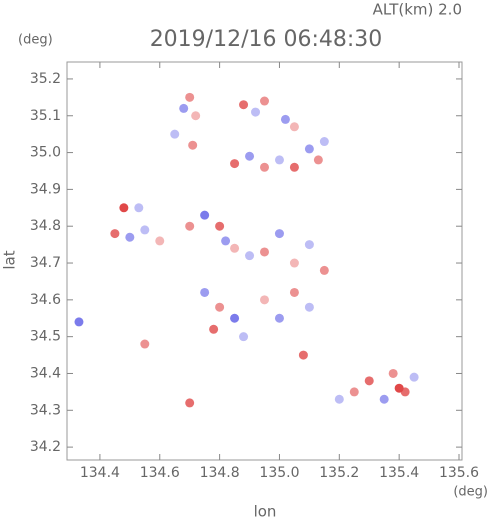 The height and width of the screenshot is (525, 491). Describe the element at coordinates (45, 410) in the screenshot. I see `y-tick-label: 34.3` at that location.